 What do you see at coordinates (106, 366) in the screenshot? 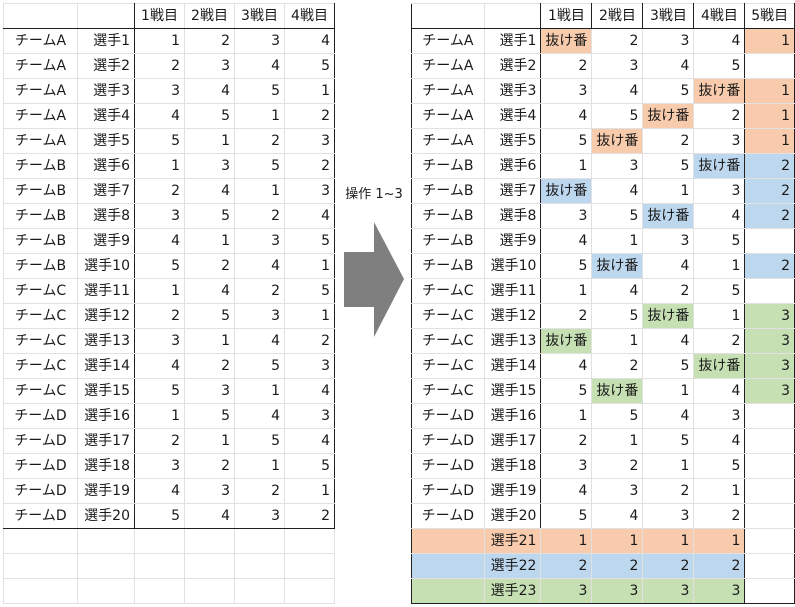
I see `player-cell: 選手14` at bounding box center [106, 366].